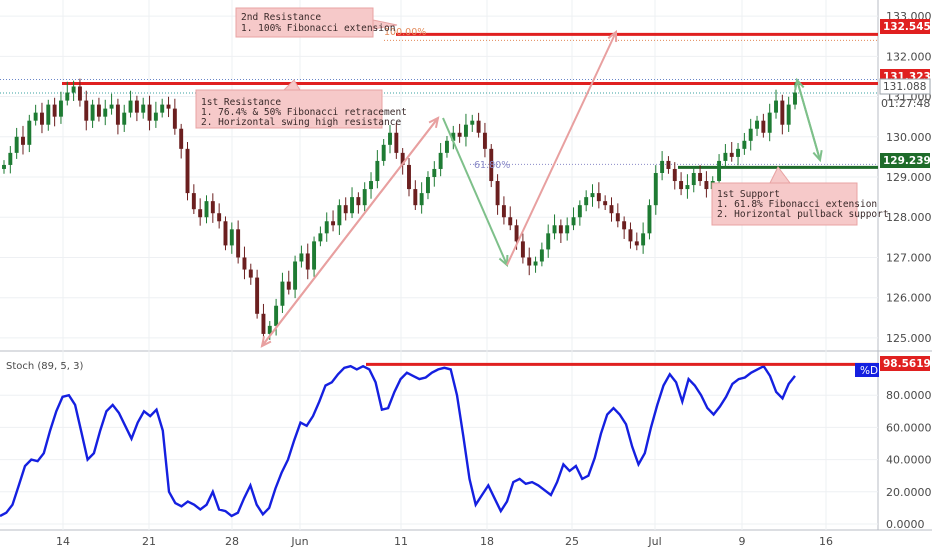  Describe the element at coordinates (44, 366) in the screenshot. I see `stoch-title: Stoch (89, 5, 3)` at that location.